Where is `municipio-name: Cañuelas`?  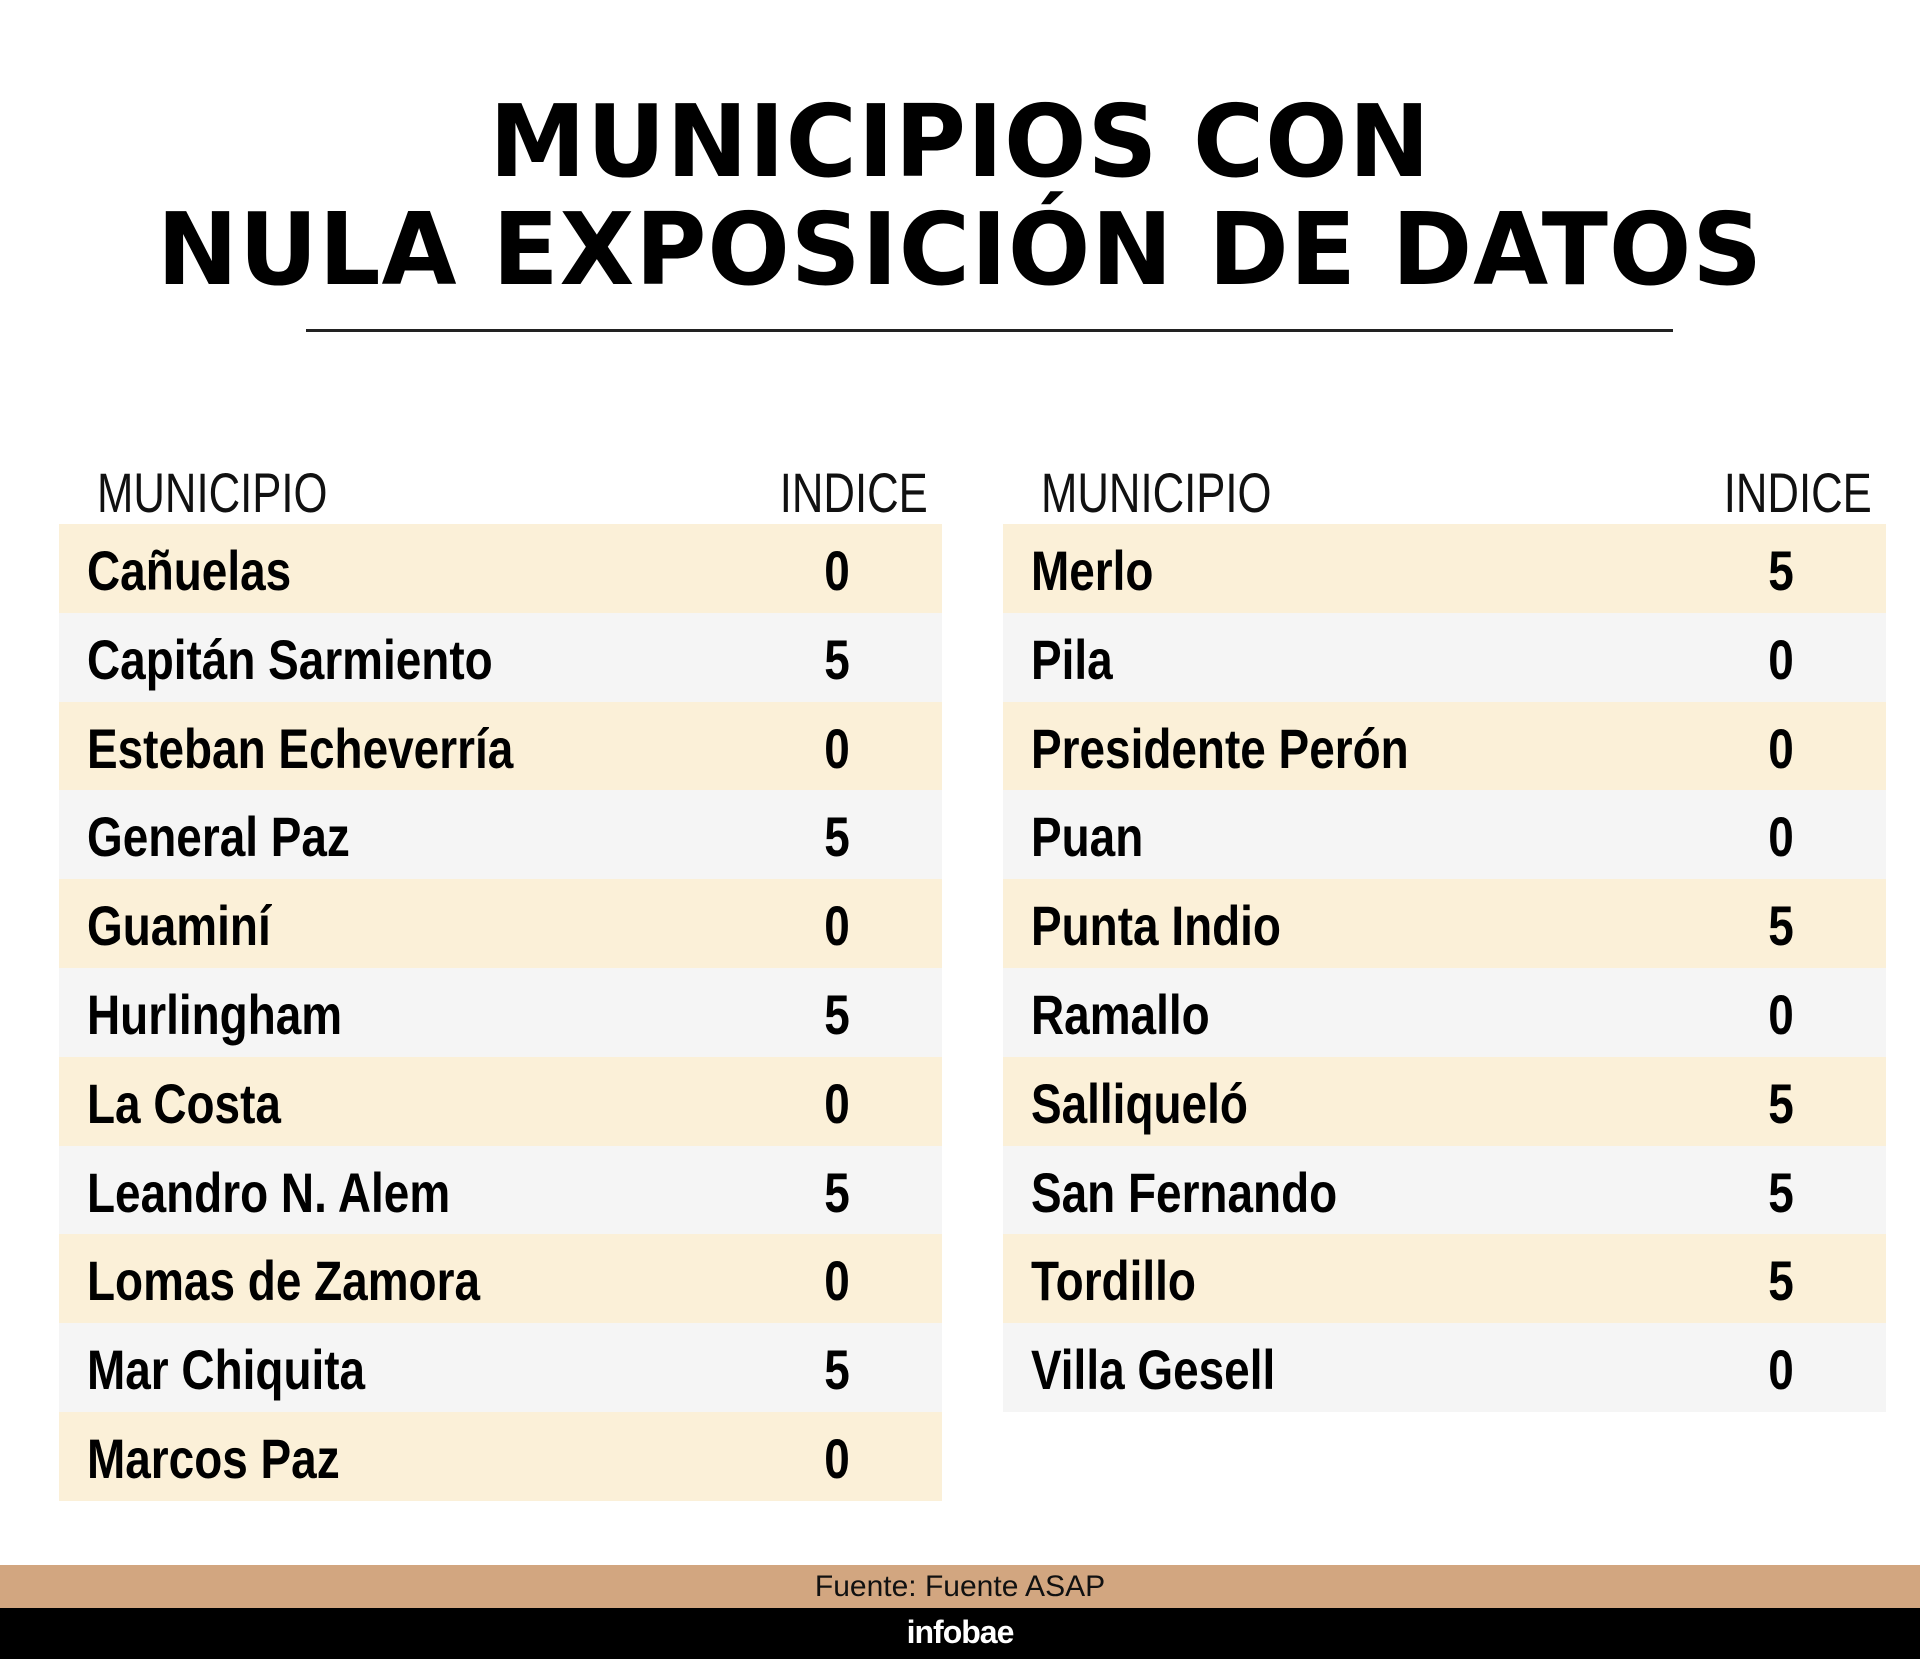 municipio-name: Cañuelas is located at coordinates (189, 570).